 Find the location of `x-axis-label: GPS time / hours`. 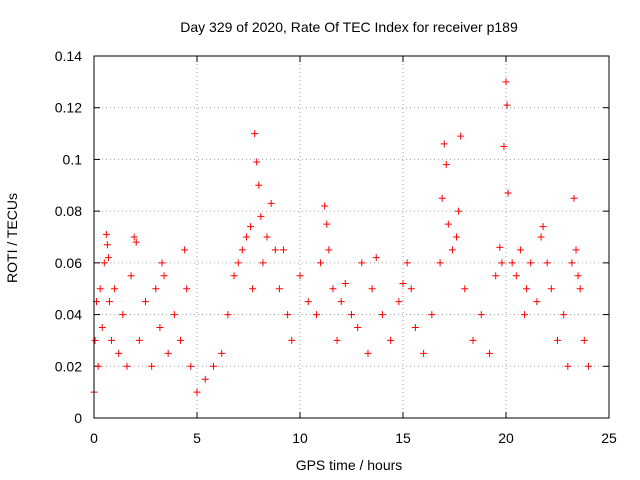

x-axis-label: GPS time / hours is located at coordinates (349, 465).